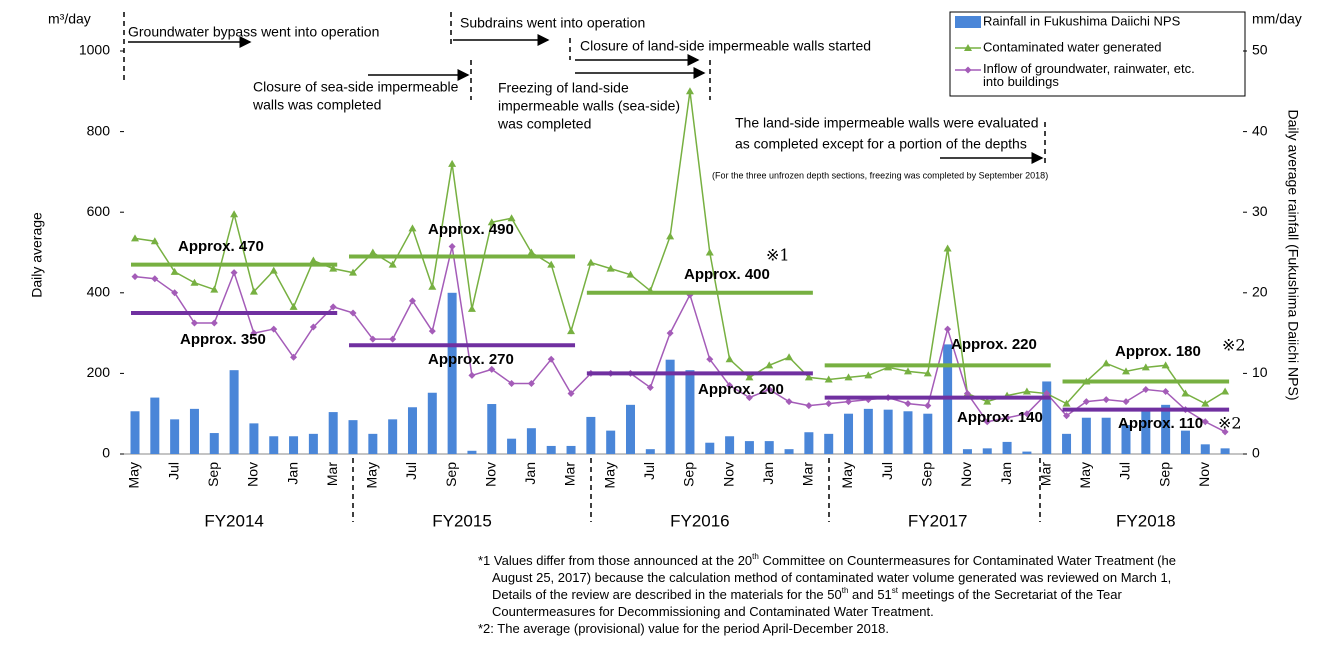 The height and width of the screenshot is (652, 1341). Describe the element at coordinates (1230, 423) in the screenshot. I see `note-mark: ※2` at that location.